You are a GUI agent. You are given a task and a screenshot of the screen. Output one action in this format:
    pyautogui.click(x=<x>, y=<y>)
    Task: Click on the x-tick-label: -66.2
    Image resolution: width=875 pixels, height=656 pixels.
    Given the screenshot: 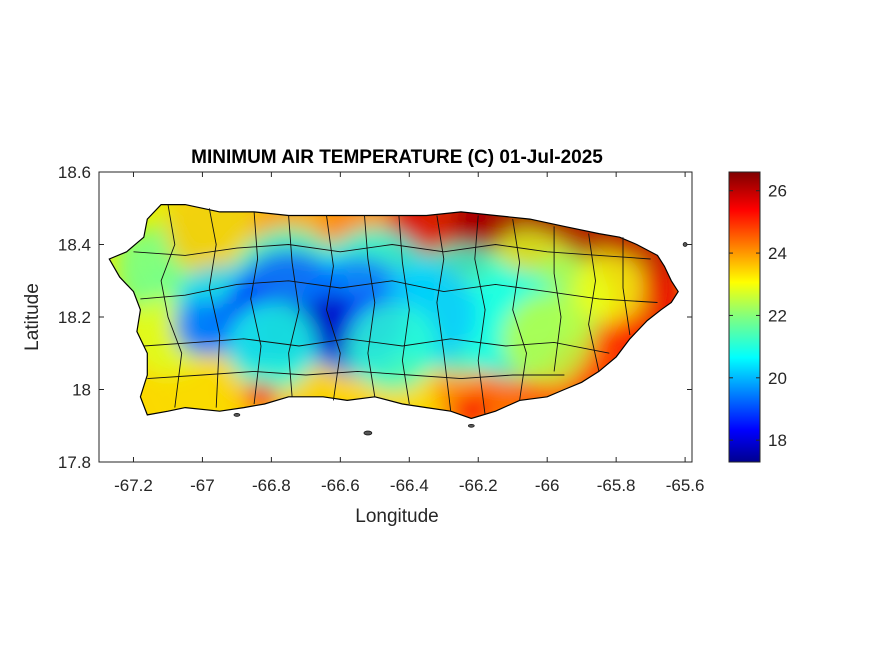 What is the action you would take?
    pyautogui.click(x=478, y=485)
    